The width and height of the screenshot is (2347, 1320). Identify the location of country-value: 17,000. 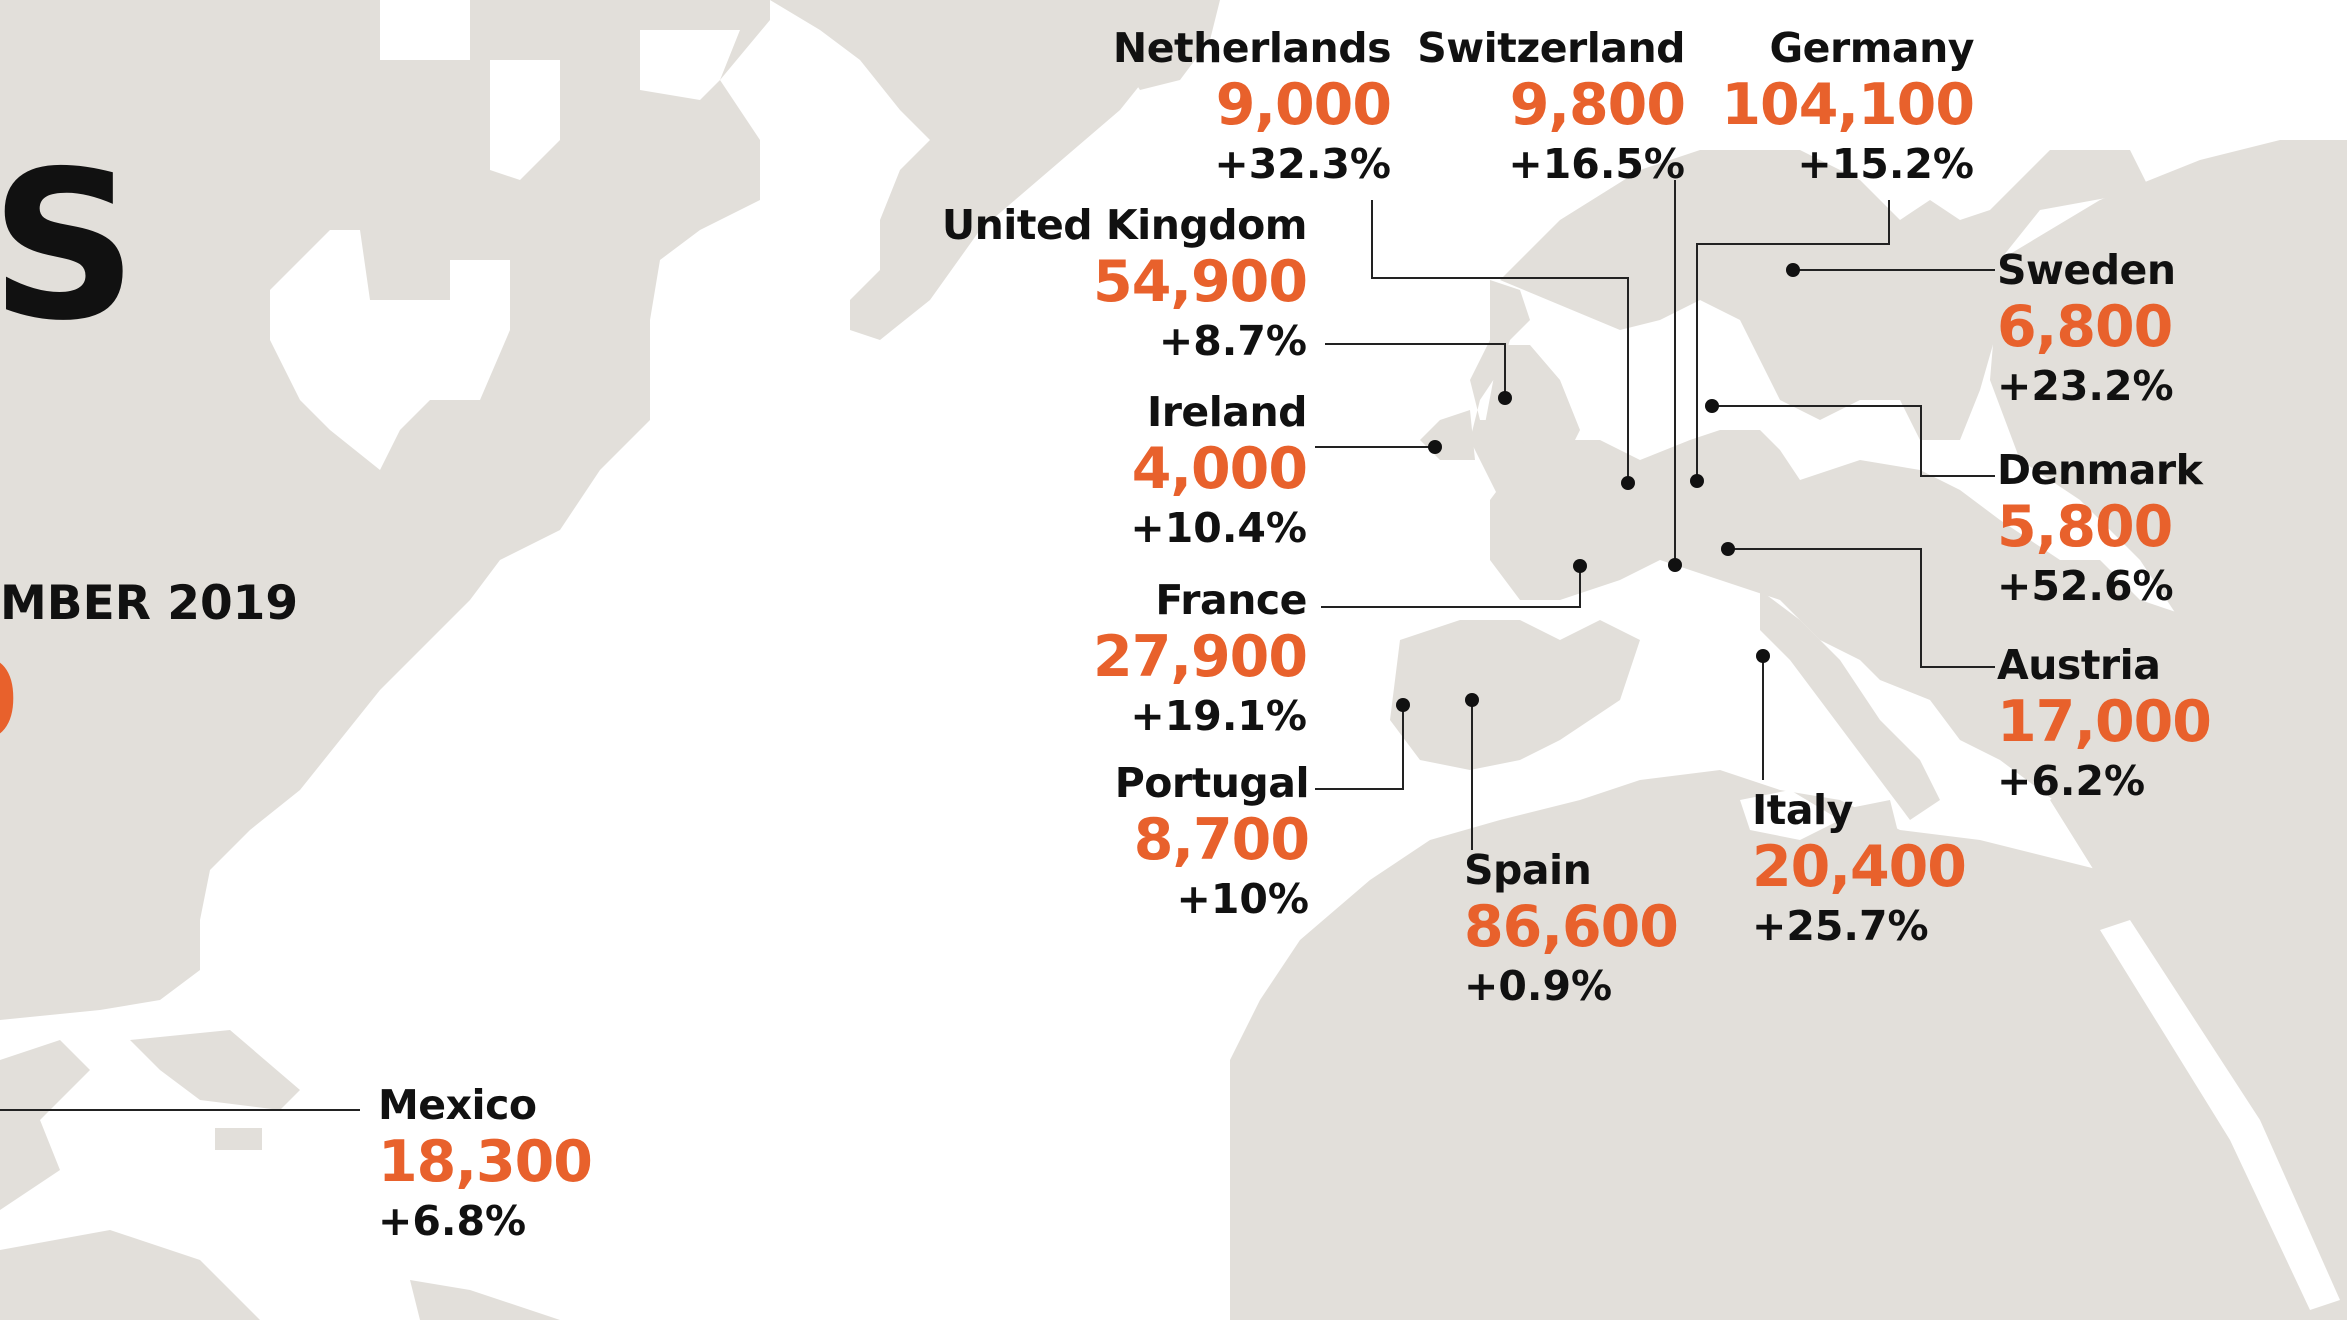
(2104, 722).